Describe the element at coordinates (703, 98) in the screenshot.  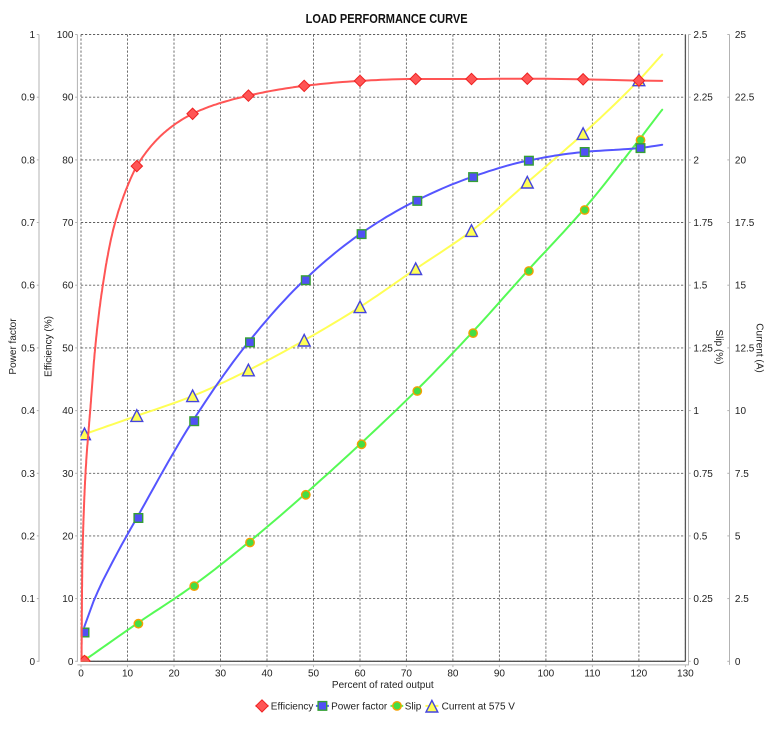
I see `svg-text: 2.25` at that location.